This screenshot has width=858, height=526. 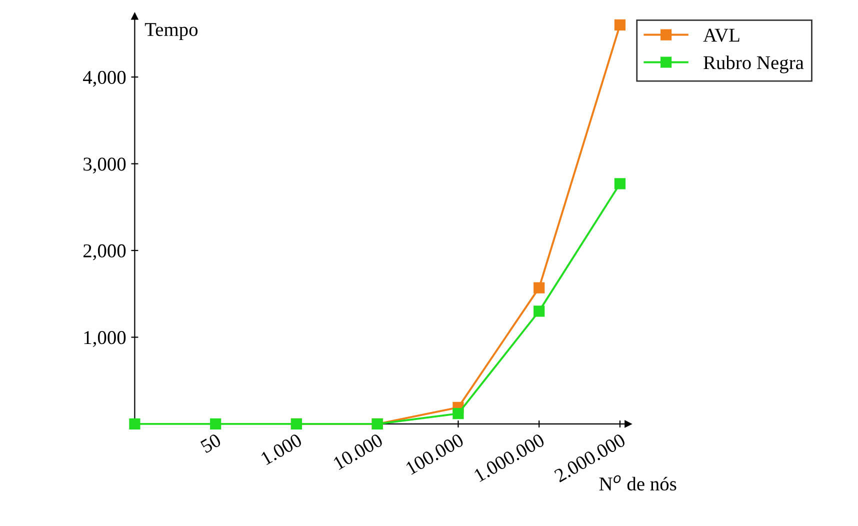 I want to click on y-tick-label: 4,000, so click(x=104, y=78).